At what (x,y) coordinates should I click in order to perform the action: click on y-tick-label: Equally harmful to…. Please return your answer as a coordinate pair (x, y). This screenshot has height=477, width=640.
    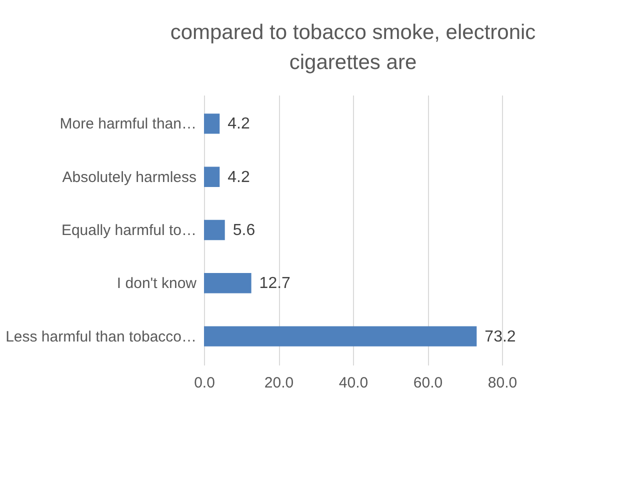
    Looking at the image, I should click on (128, 230).